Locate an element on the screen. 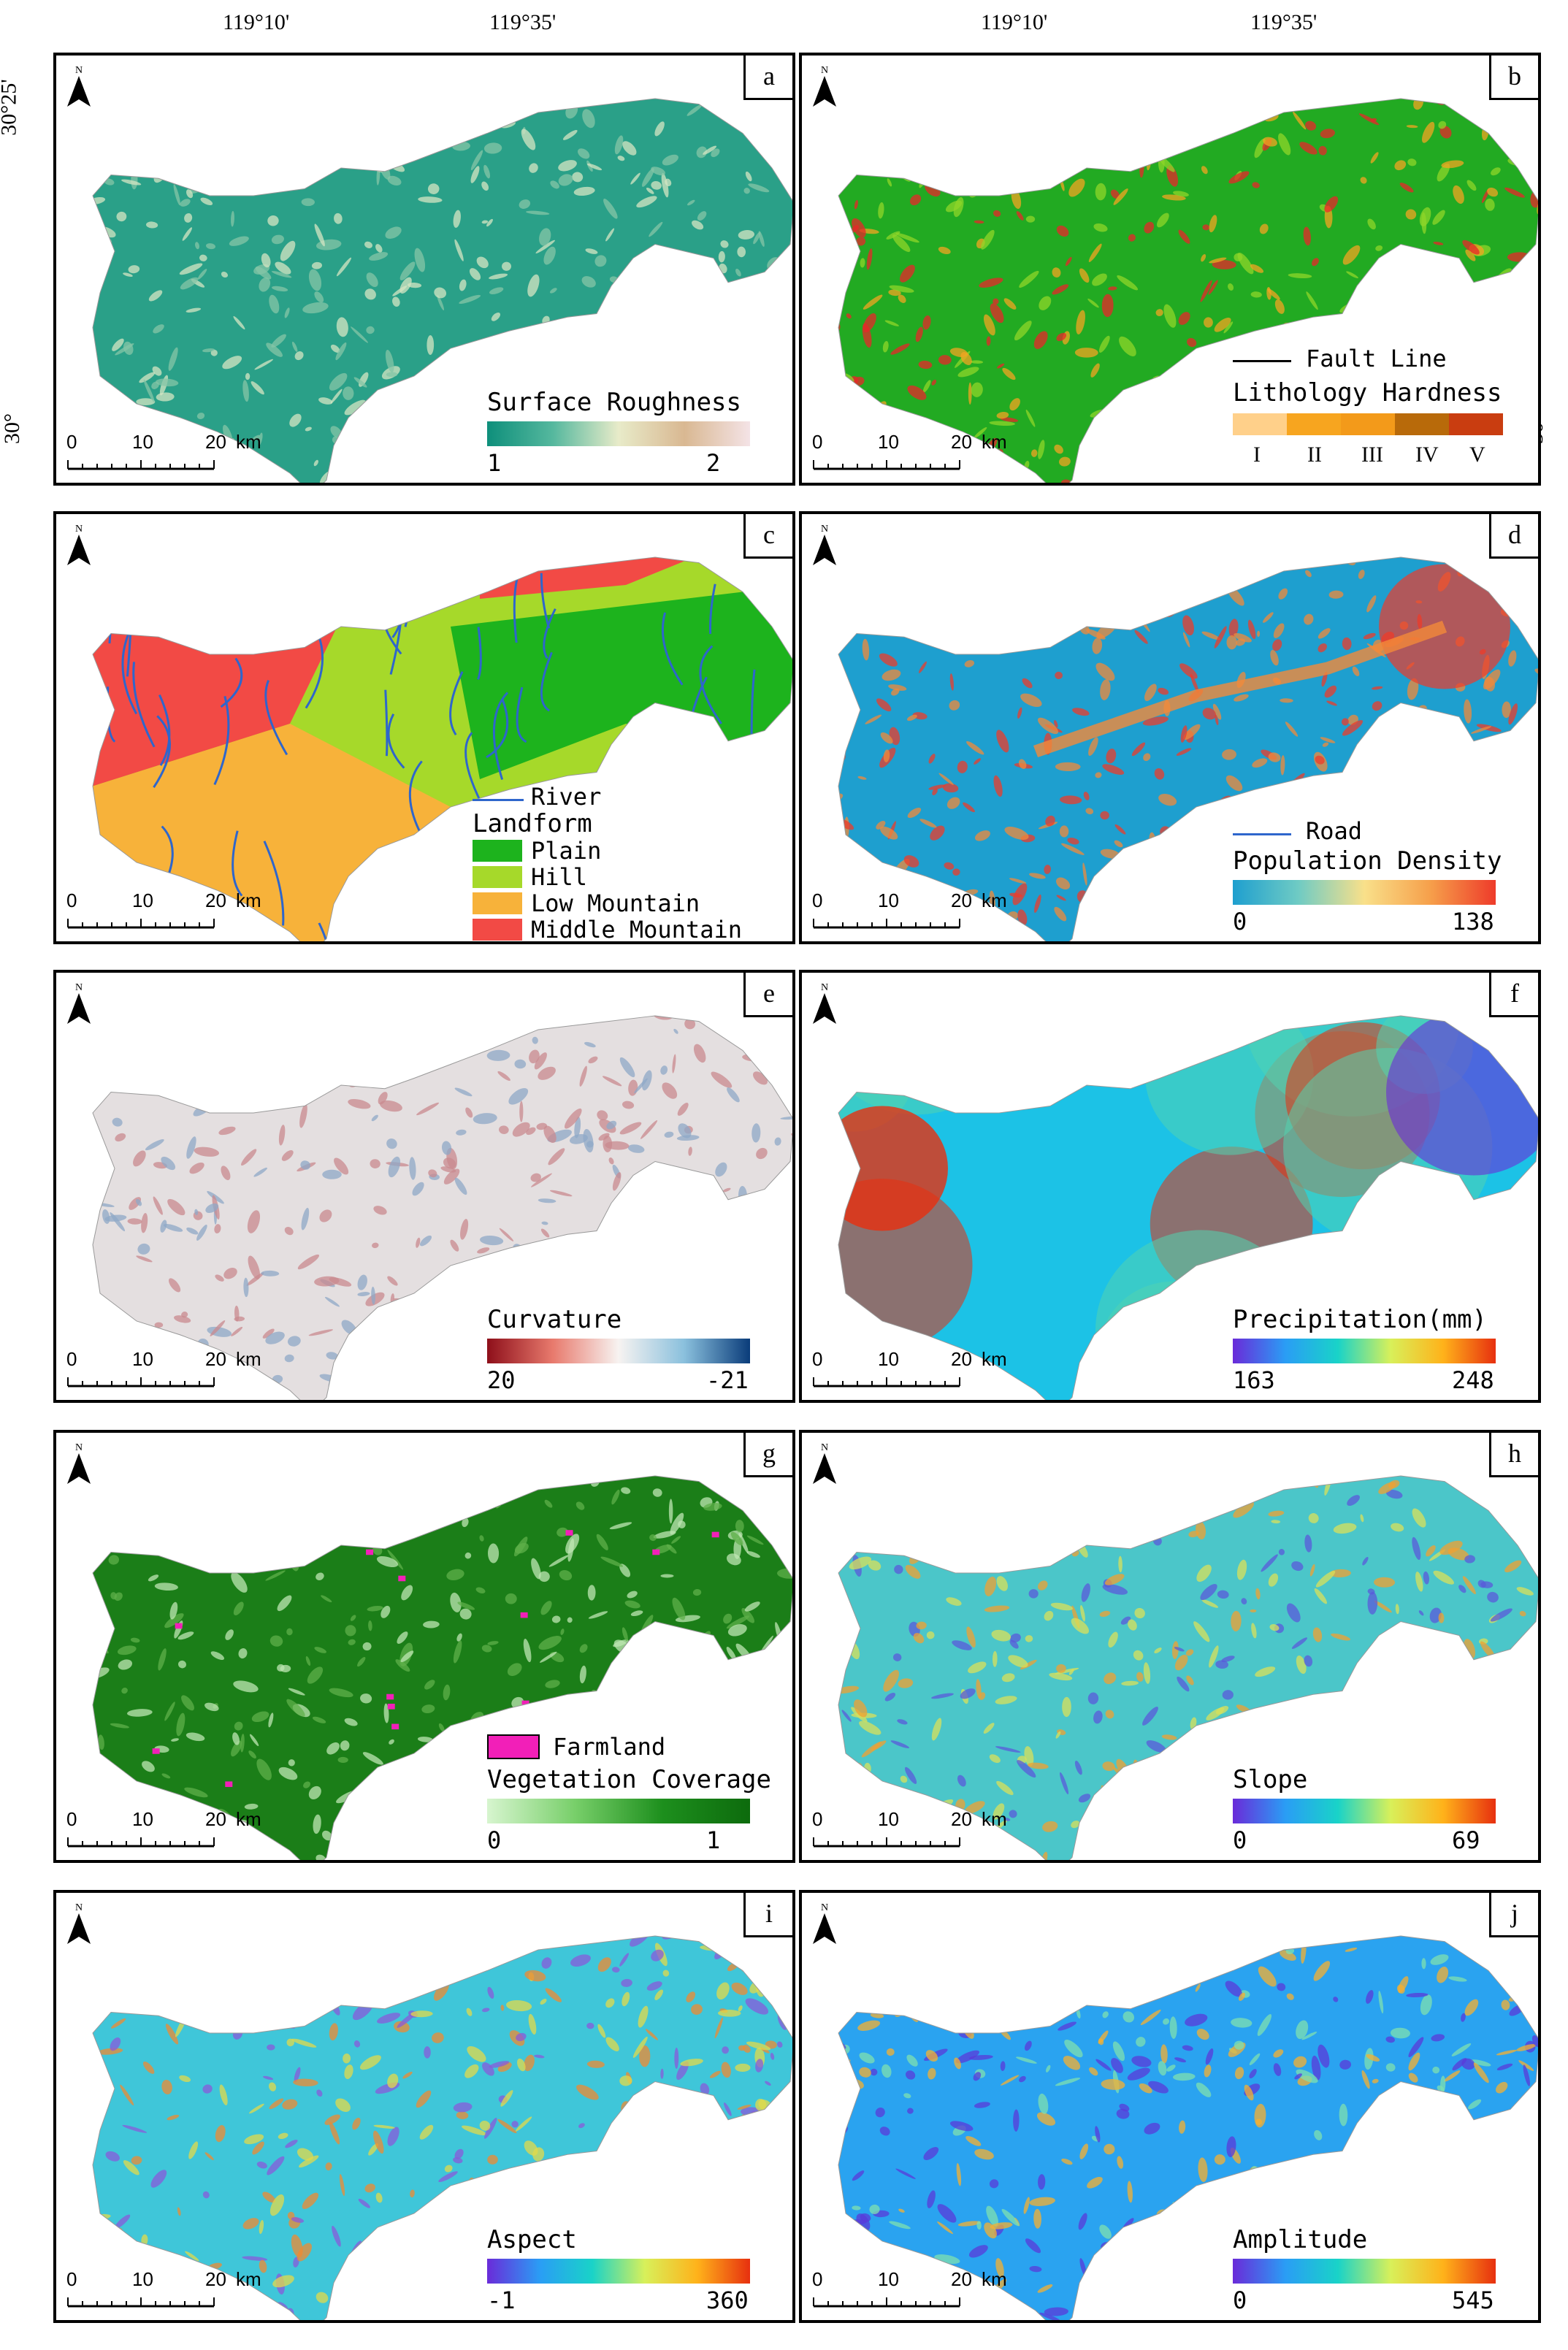  legend-min: -1 is located at coordinates (501, 2300).